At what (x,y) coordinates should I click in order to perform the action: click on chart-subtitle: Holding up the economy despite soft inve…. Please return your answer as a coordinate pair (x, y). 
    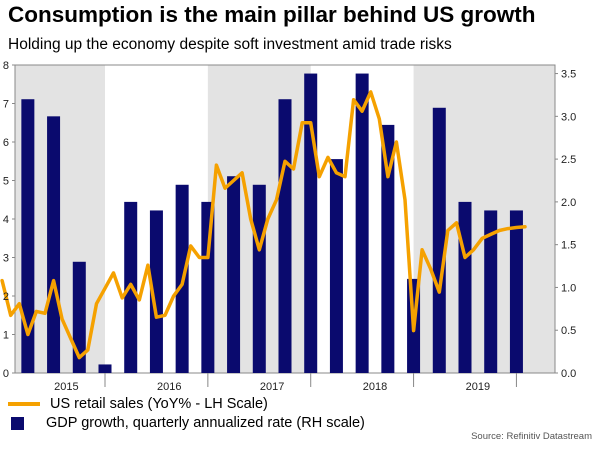
    Looking at the image, I should click on (230, 44).